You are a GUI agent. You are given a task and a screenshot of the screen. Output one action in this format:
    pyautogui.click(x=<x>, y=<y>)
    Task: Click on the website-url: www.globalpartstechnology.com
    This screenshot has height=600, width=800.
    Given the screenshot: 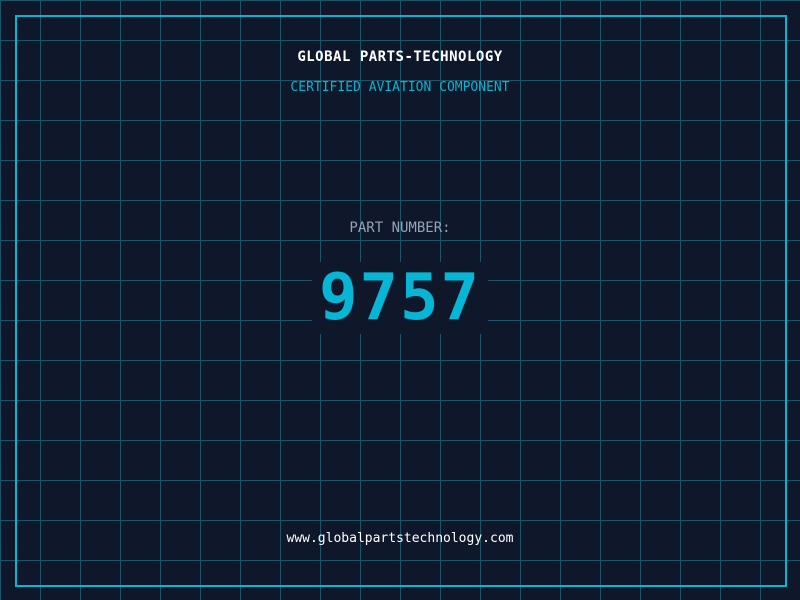 What is the action you would take?
    pyautogui.click(x=400, y=538)
    